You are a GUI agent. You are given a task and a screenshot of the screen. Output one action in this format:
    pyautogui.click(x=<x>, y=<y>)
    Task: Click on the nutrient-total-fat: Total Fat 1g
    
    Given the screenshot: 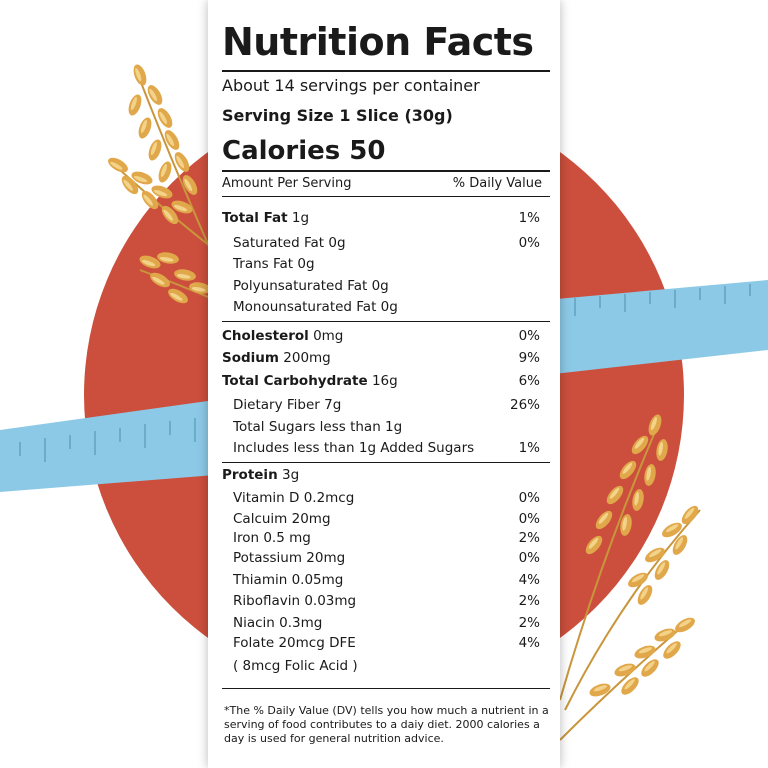 What is the action you would take?
    pyautogui.click(x=266, y=218)
    